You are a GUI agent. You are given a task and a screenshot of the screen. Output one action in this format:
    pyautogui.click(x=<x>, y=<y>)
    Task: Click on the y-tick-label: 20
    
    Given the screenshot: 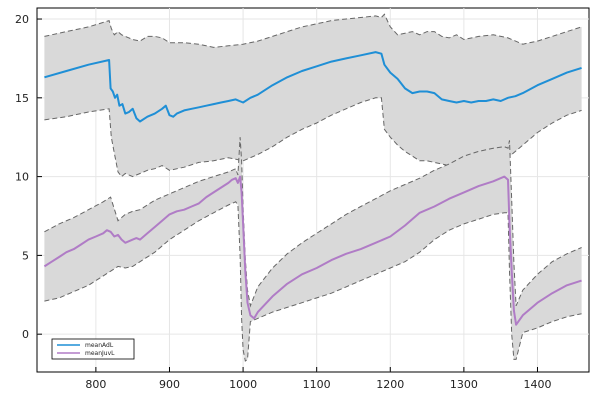 What is the action you would take?
    pyautogui.click(x=22, y=19)
    